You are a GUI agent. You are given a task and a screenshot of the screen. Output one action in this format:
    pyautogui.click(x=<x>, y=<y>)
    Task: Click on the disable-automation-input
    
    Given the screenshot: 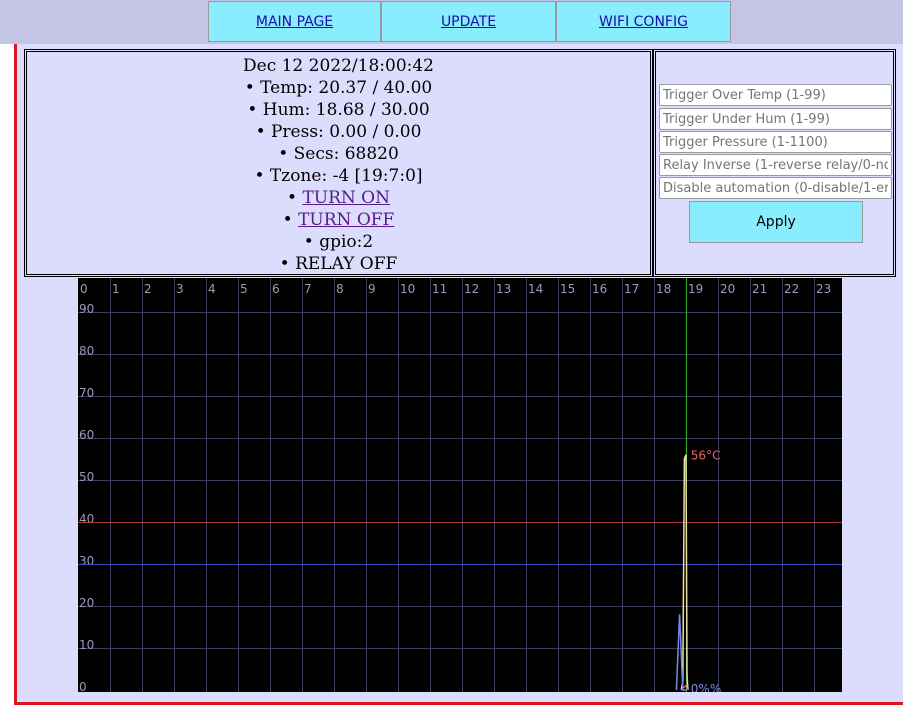 What is the action you would take?
    pyautogui.click(x=775, y=188)
    